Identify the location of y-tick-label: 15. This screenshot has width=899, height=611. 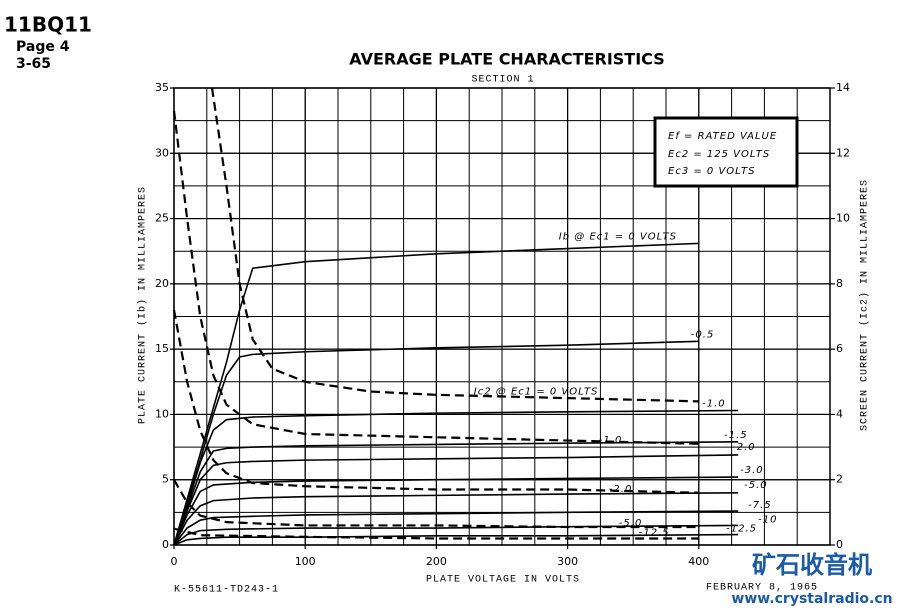
(162, 348).